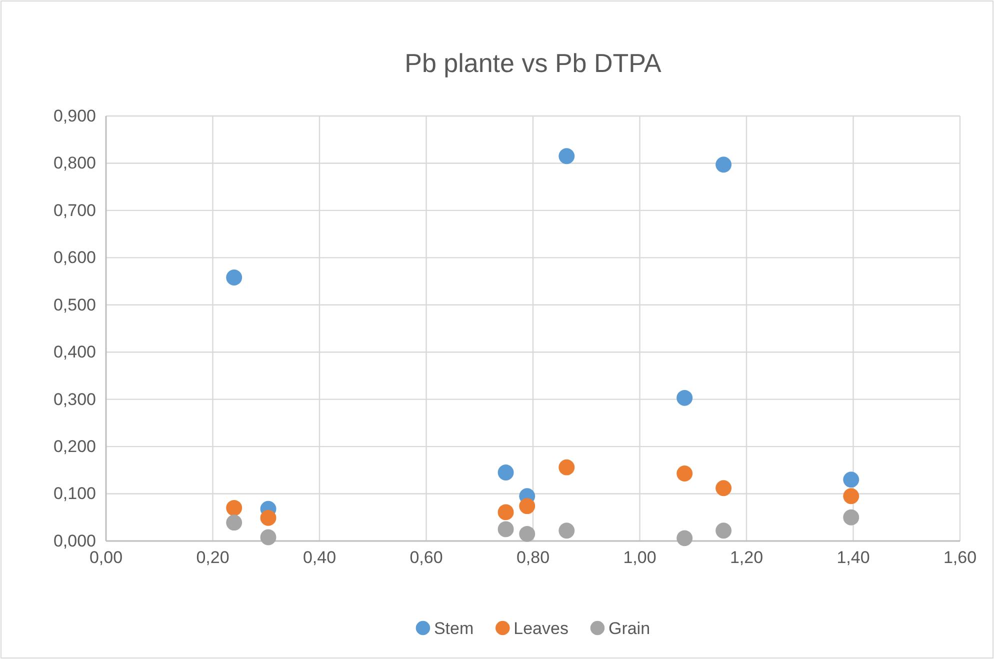  Describe the element at coordinates (74, 258) in the screenshot. I see `y-tick-label: 0,600` at that location.